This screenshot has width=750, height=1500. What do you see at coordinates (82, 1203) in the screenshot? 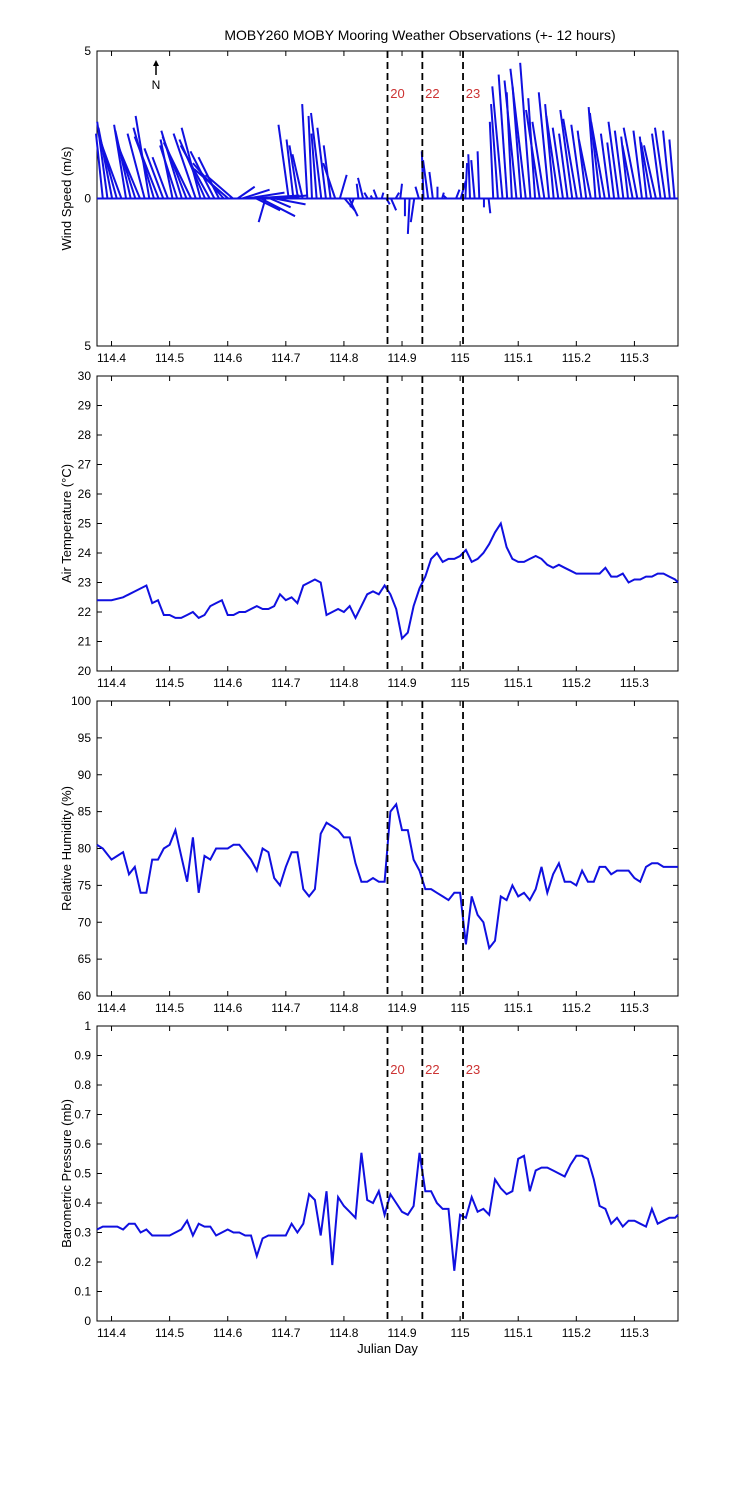
I see `y-tick-label: 0.4` at bounding box center [82, 1203].